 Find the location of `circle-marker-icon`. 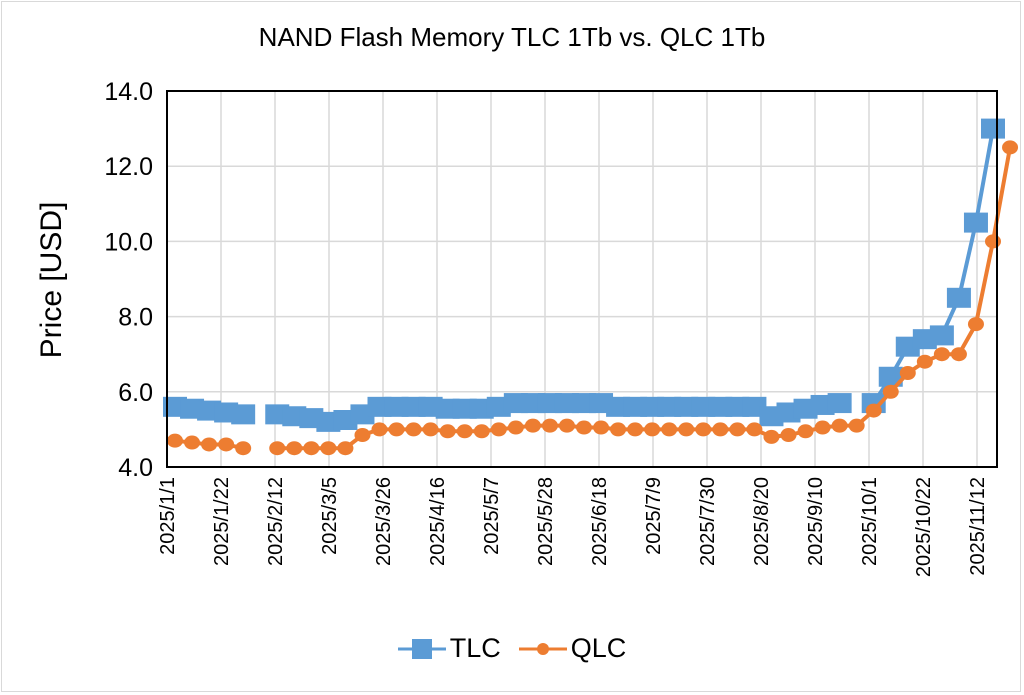

circle-marker-icon is located at coordinates (542, 648).